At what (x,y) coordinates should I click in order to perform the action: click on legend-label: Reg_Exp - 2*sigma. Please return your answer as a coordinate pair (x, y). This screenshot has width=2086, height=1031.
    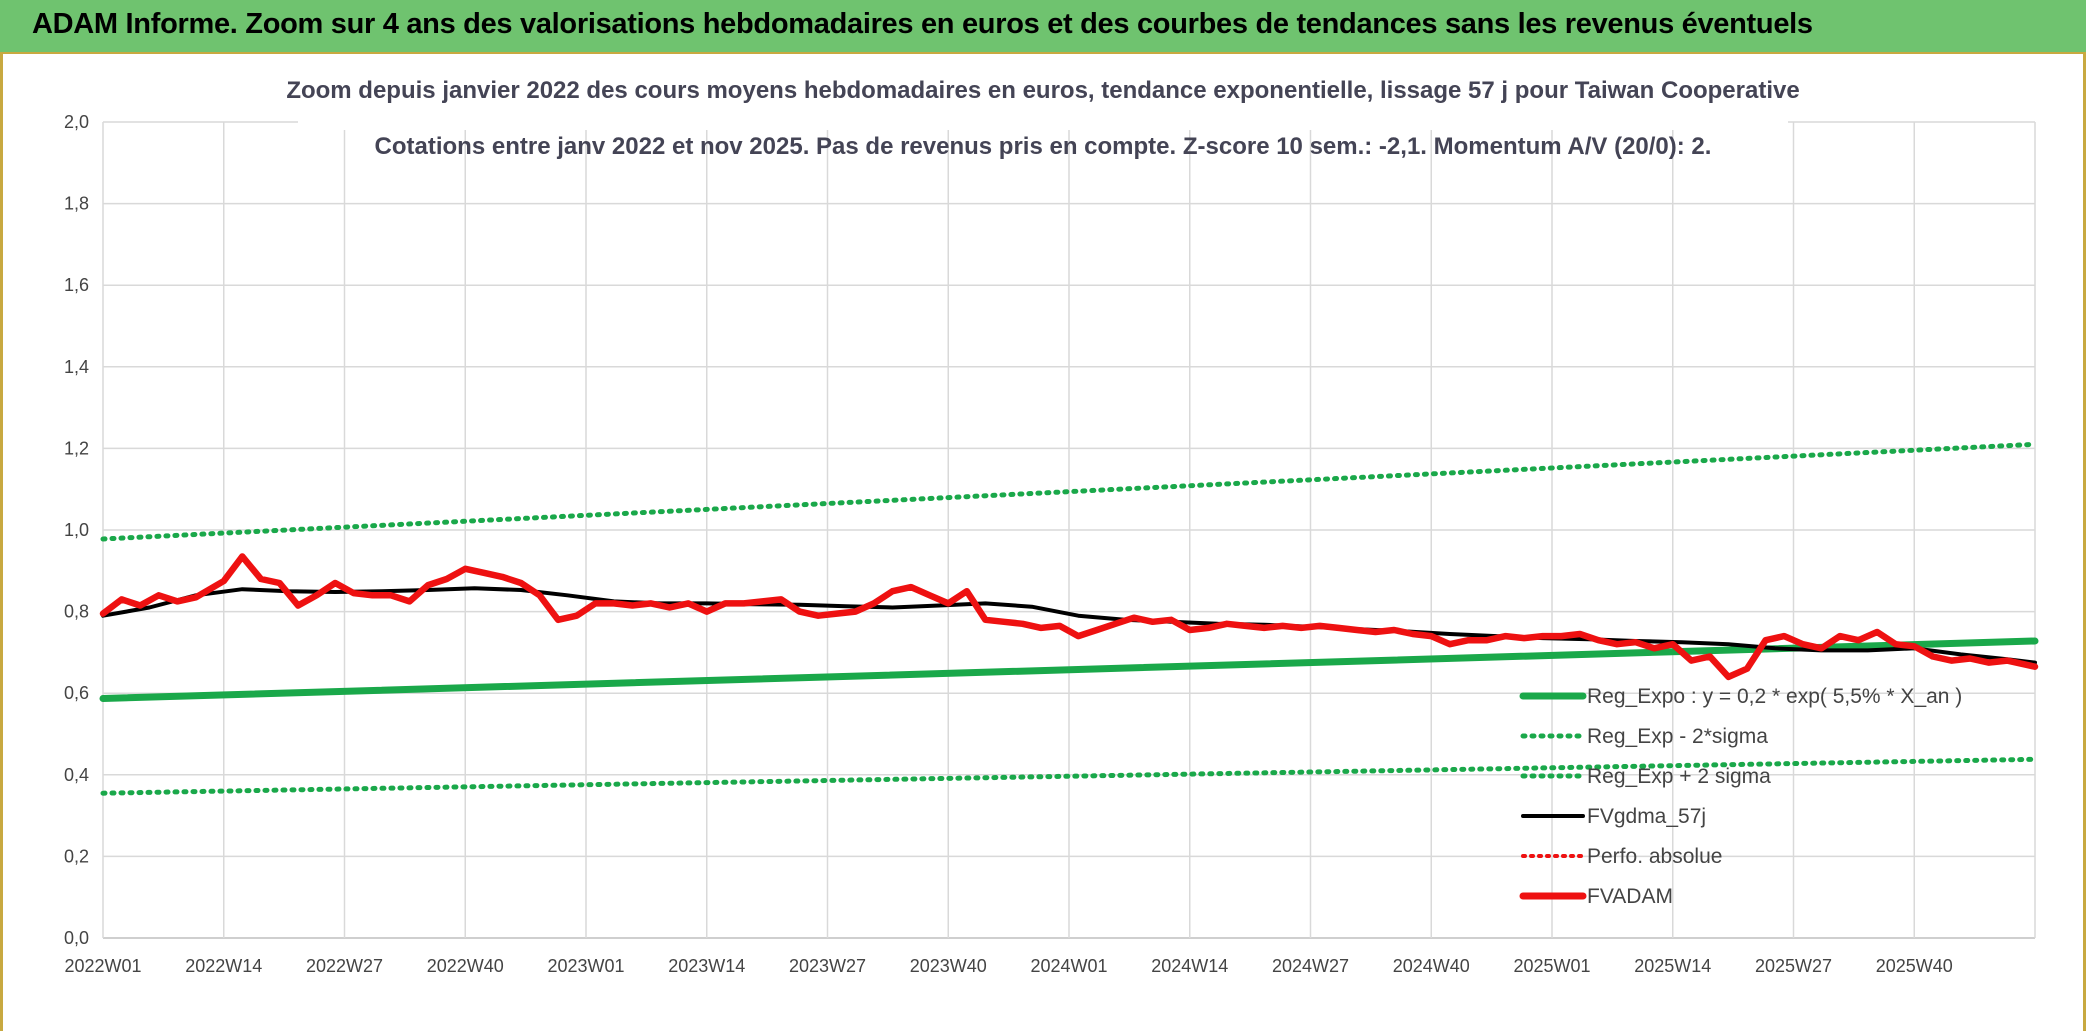
    Looking at the image, I should click on (1677, 736).